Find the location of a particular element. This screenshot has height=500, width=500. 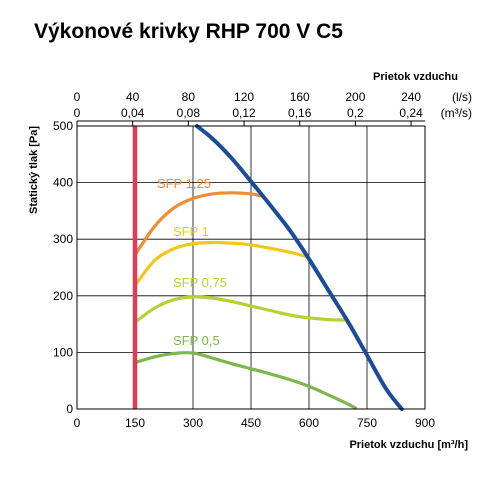

x-tick-label: 750 is located at coordinates (367, 423).